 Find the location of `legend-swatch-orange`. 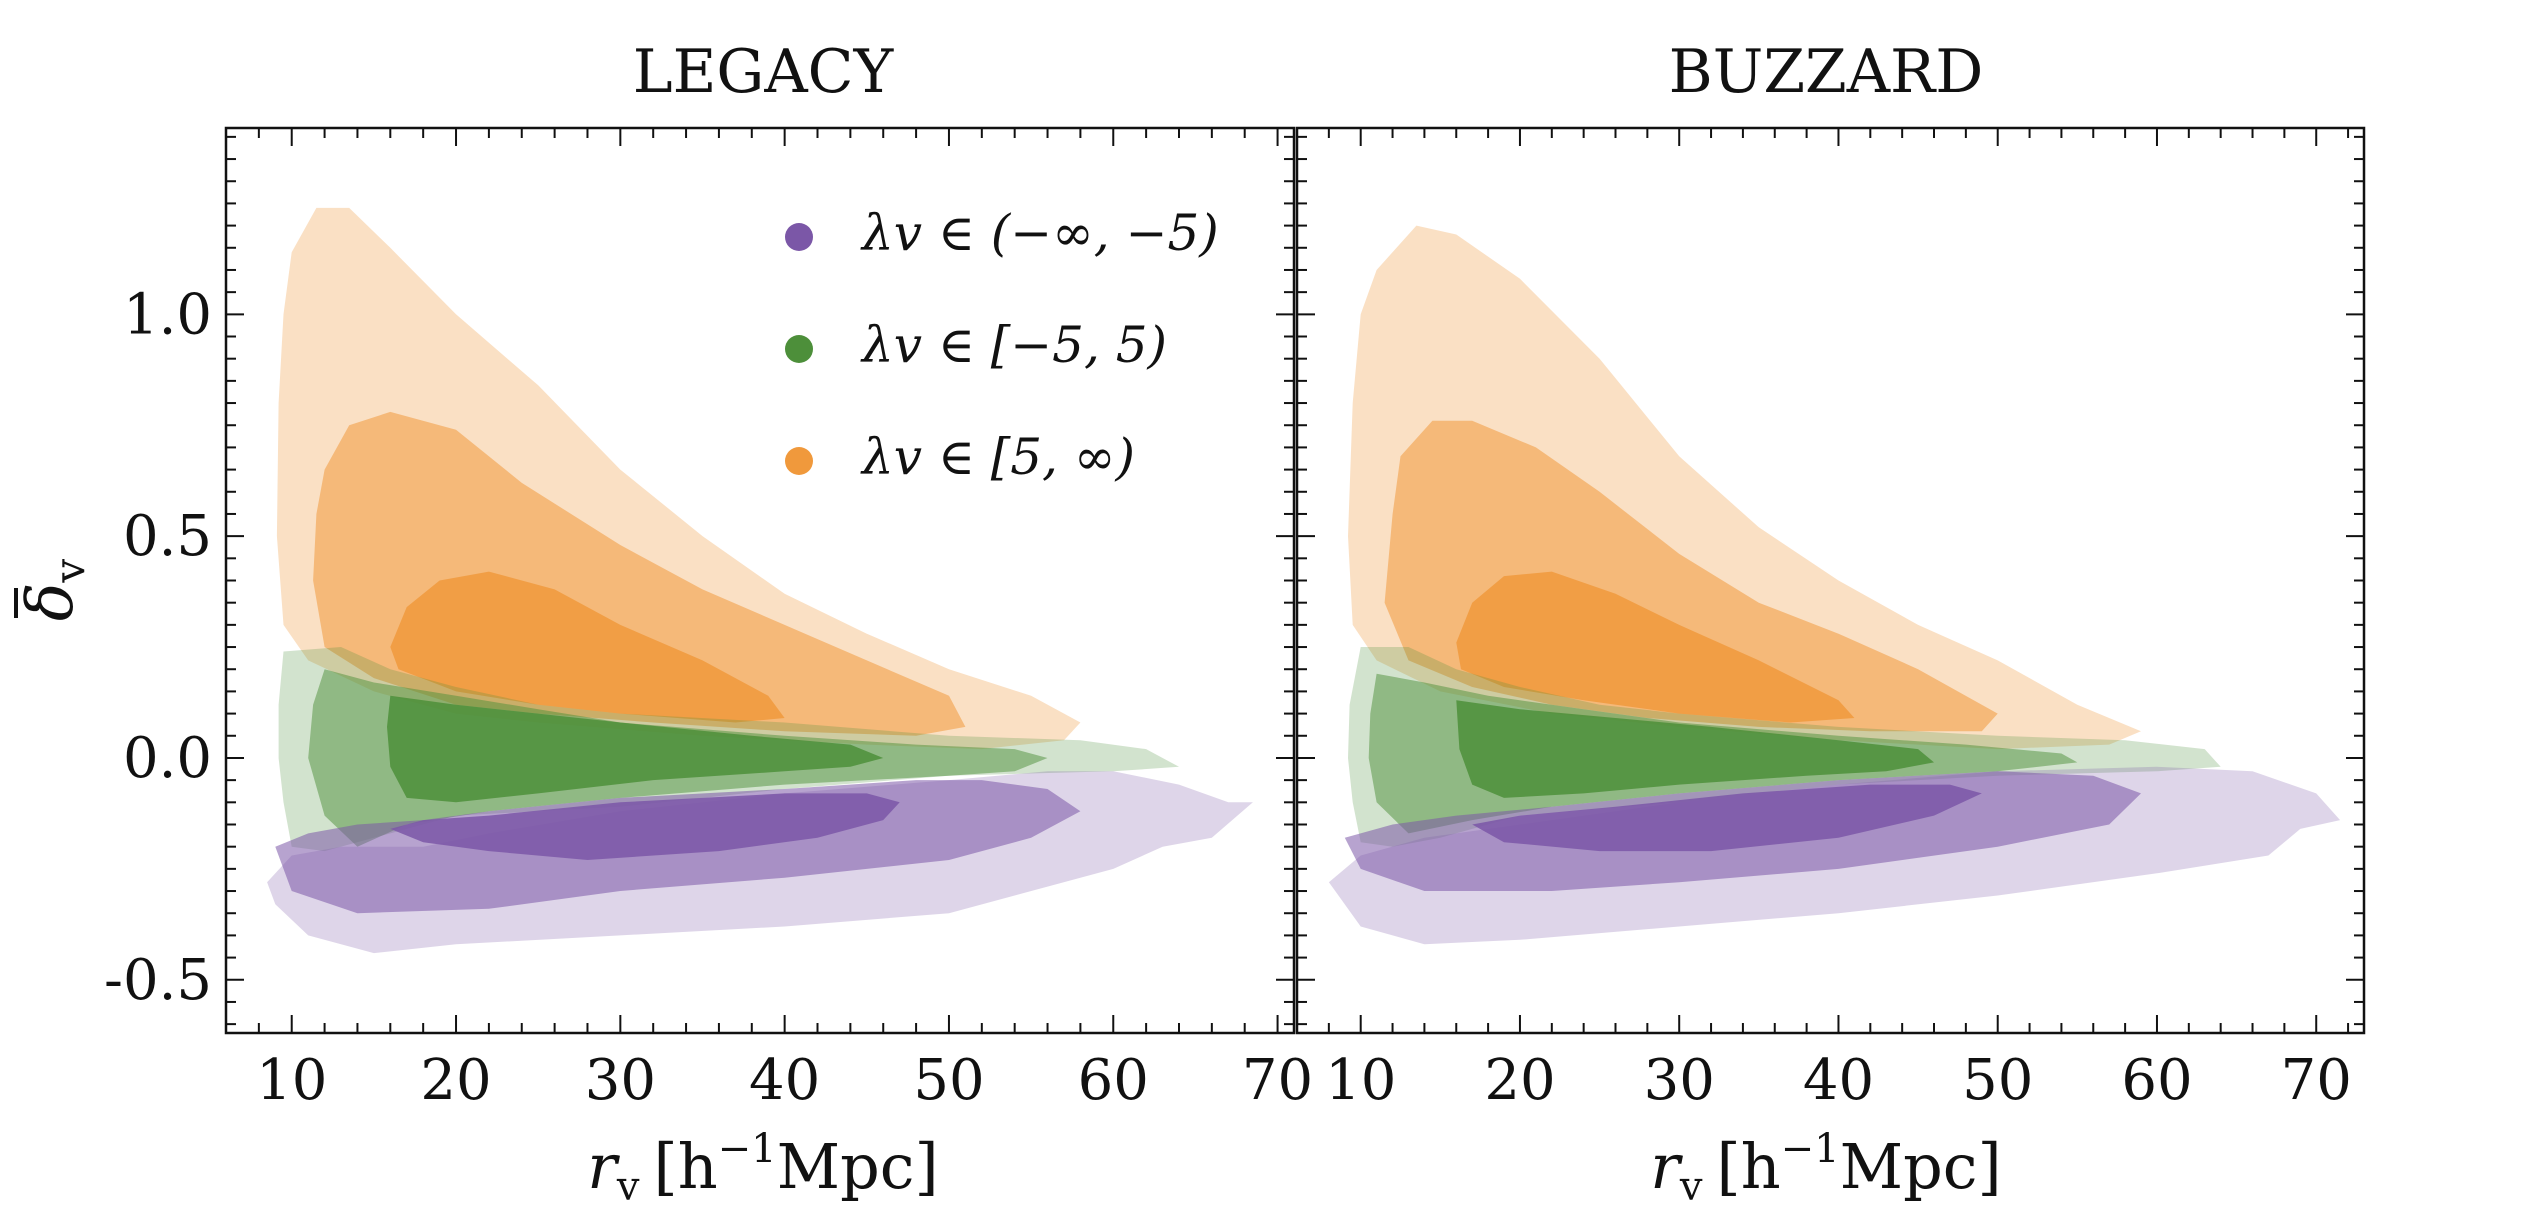

legend-swatch-orange is located at coordinates (799, 461).